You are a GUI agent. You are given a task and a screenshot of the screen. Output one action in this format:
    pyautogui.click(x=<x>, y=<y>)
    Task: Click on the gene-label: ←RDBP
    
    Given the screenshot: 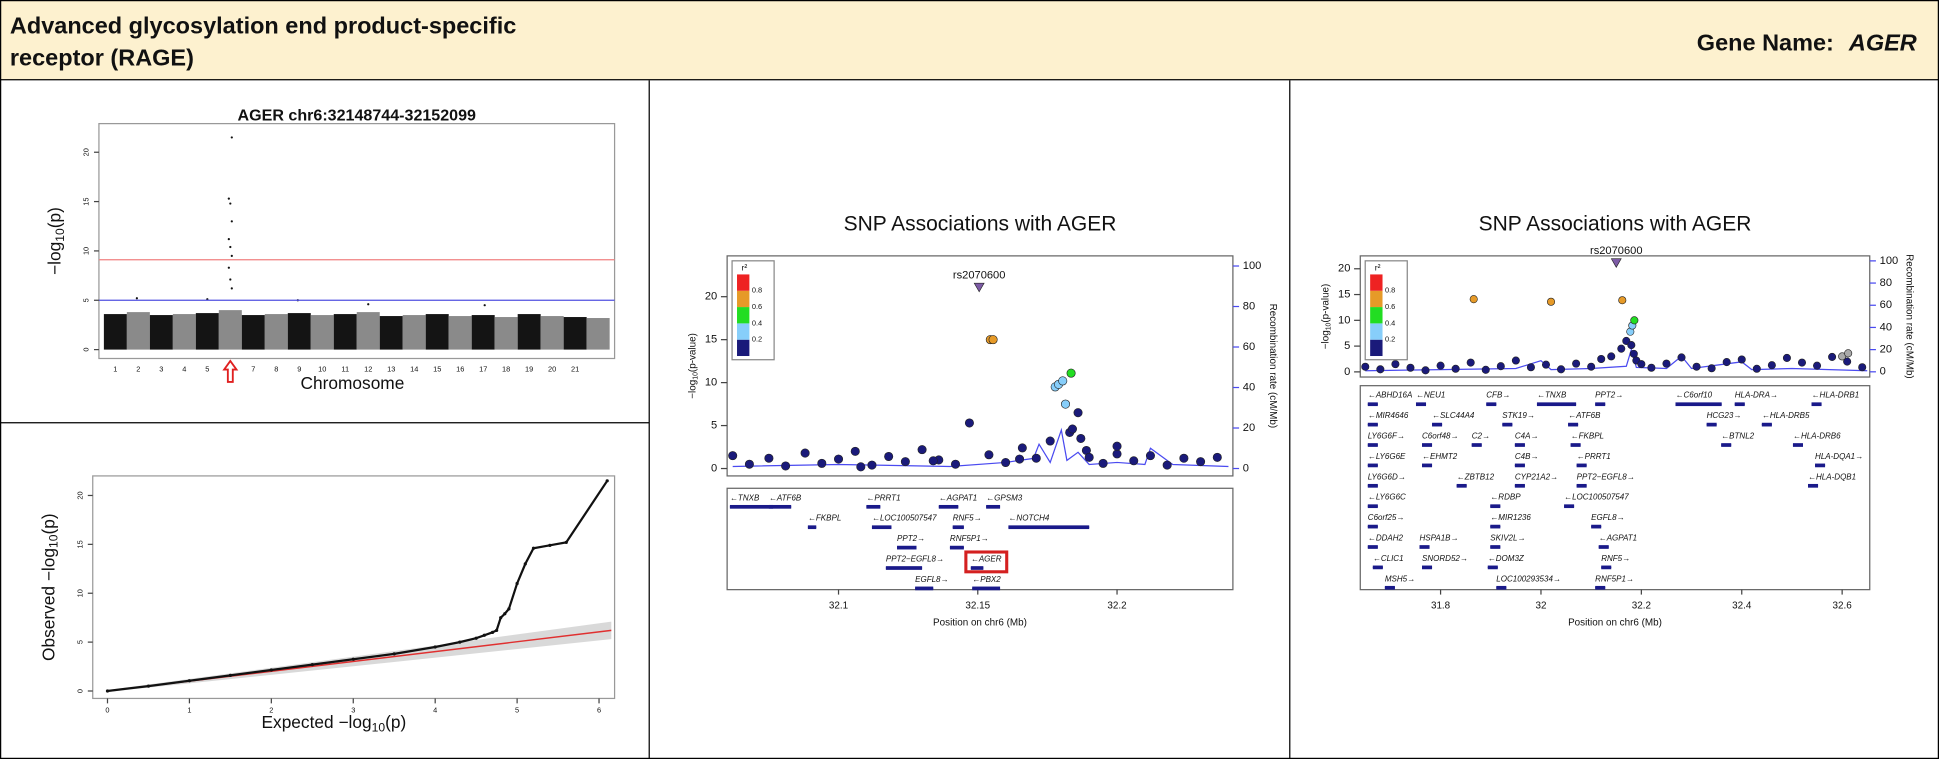 What is the action you would take?
    pyautogui.click(x=1505, y=497)
    